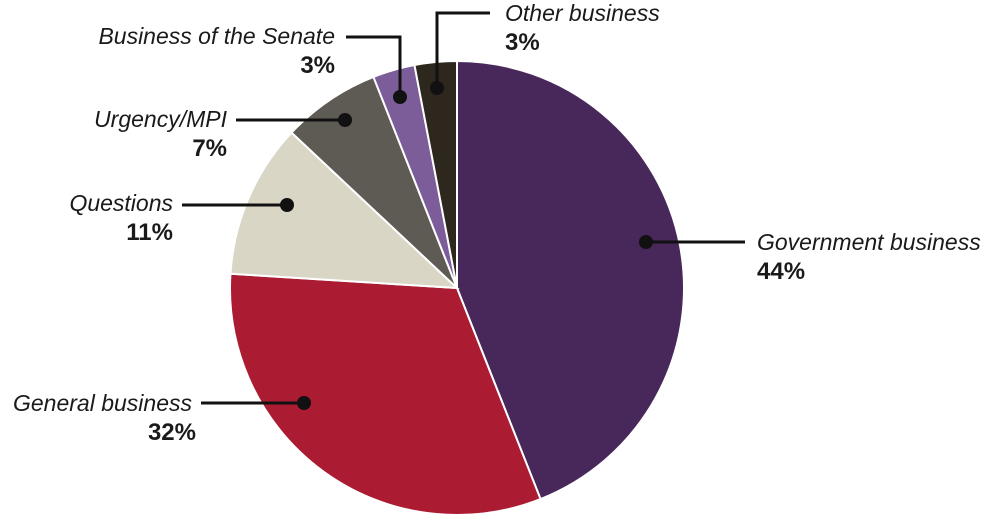 This screenshot has height=518, width=1000. What do you see at coordinates (437, 88) in the screenshot?
I see `leader-dot-other-business` at bounding box center [437, 88].